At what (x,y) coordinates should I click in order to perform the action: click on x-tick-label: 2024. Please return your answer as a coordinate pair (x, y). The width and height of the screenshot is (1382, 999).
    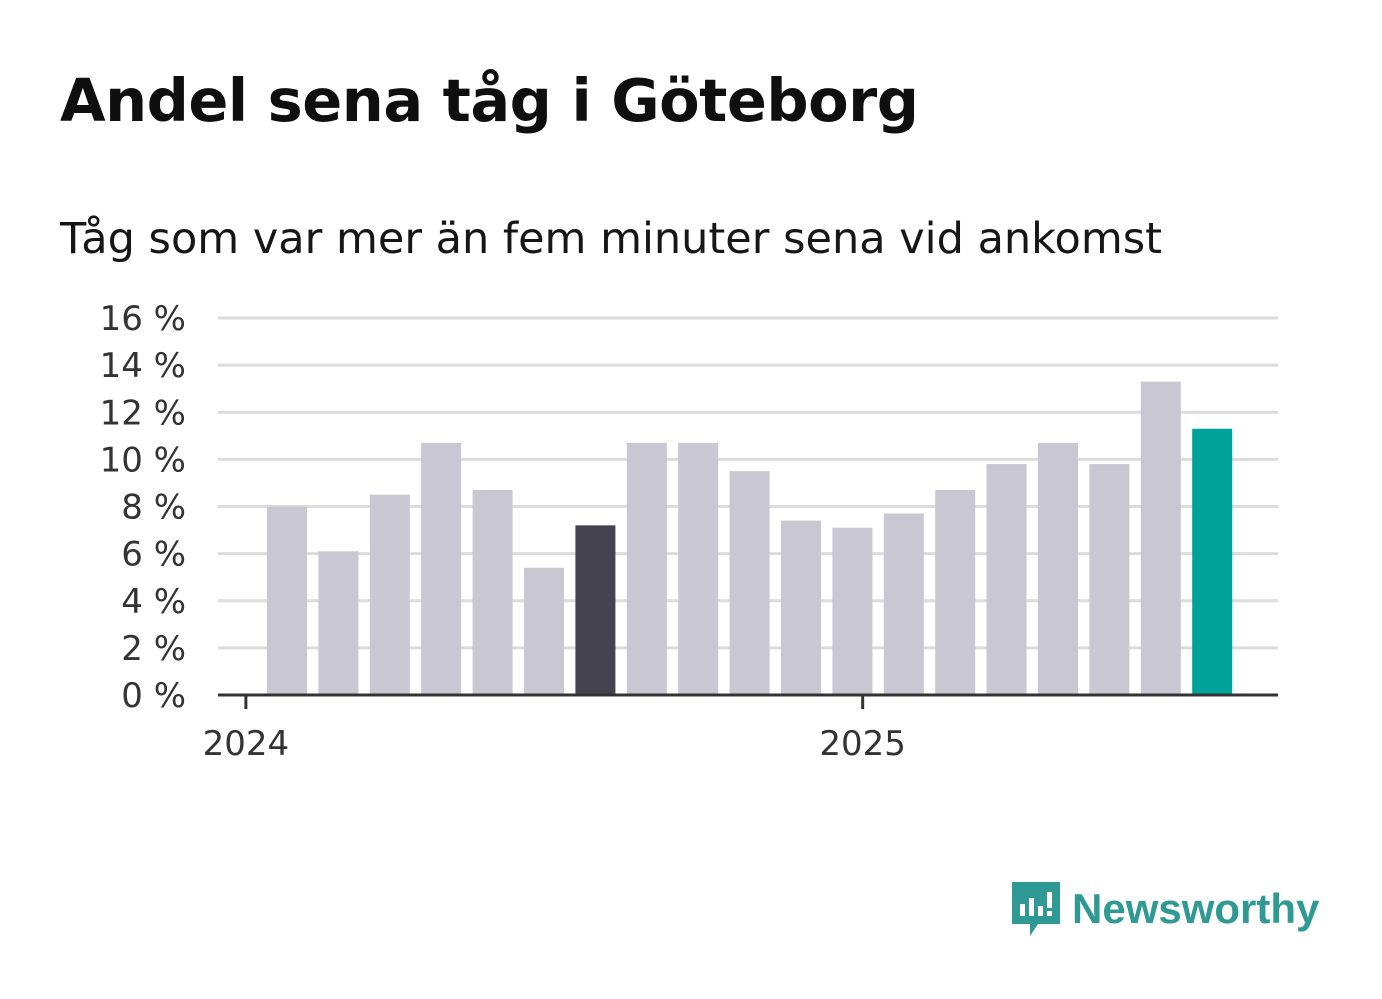
    Looking at the image, I should click on (246, 744).